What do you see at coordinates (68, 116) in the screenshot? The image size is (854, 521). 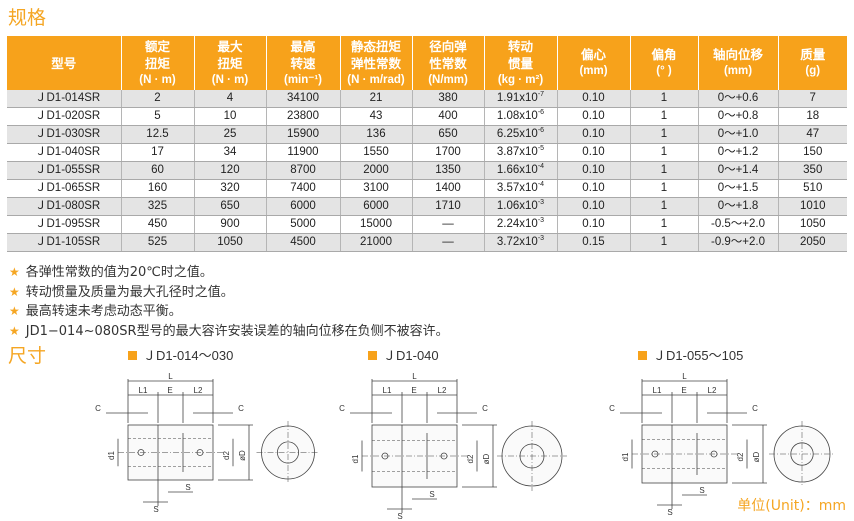 I see `cell-value: ＪD1-020SR` at bounding box center [68, 116].